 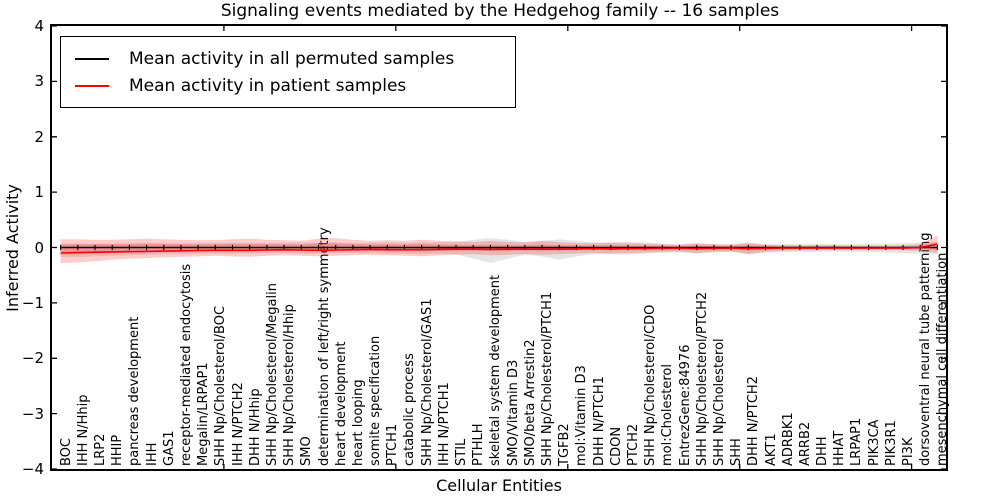 What do you see at coordinates (39, 192) in the screenshot?
I see `y-tick-label: 1` at bounding box center [39, 192].